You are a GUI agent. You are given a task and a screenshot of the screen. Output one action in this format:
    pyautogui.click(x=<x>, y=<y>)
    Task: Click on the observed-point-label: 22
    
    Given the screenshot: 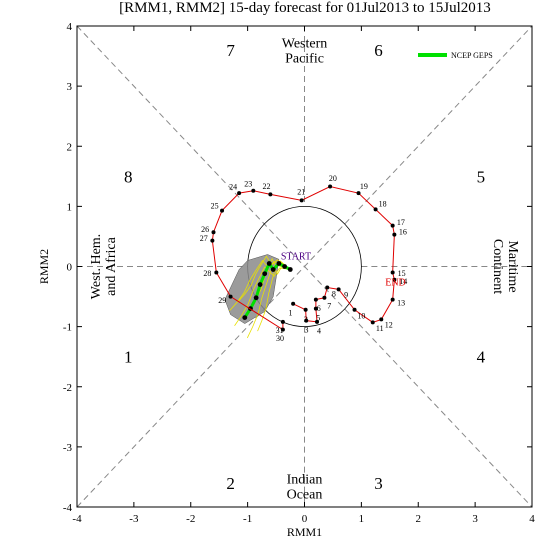 What is the action you would take?
    pyautogui.click(x=267, y=186)
    